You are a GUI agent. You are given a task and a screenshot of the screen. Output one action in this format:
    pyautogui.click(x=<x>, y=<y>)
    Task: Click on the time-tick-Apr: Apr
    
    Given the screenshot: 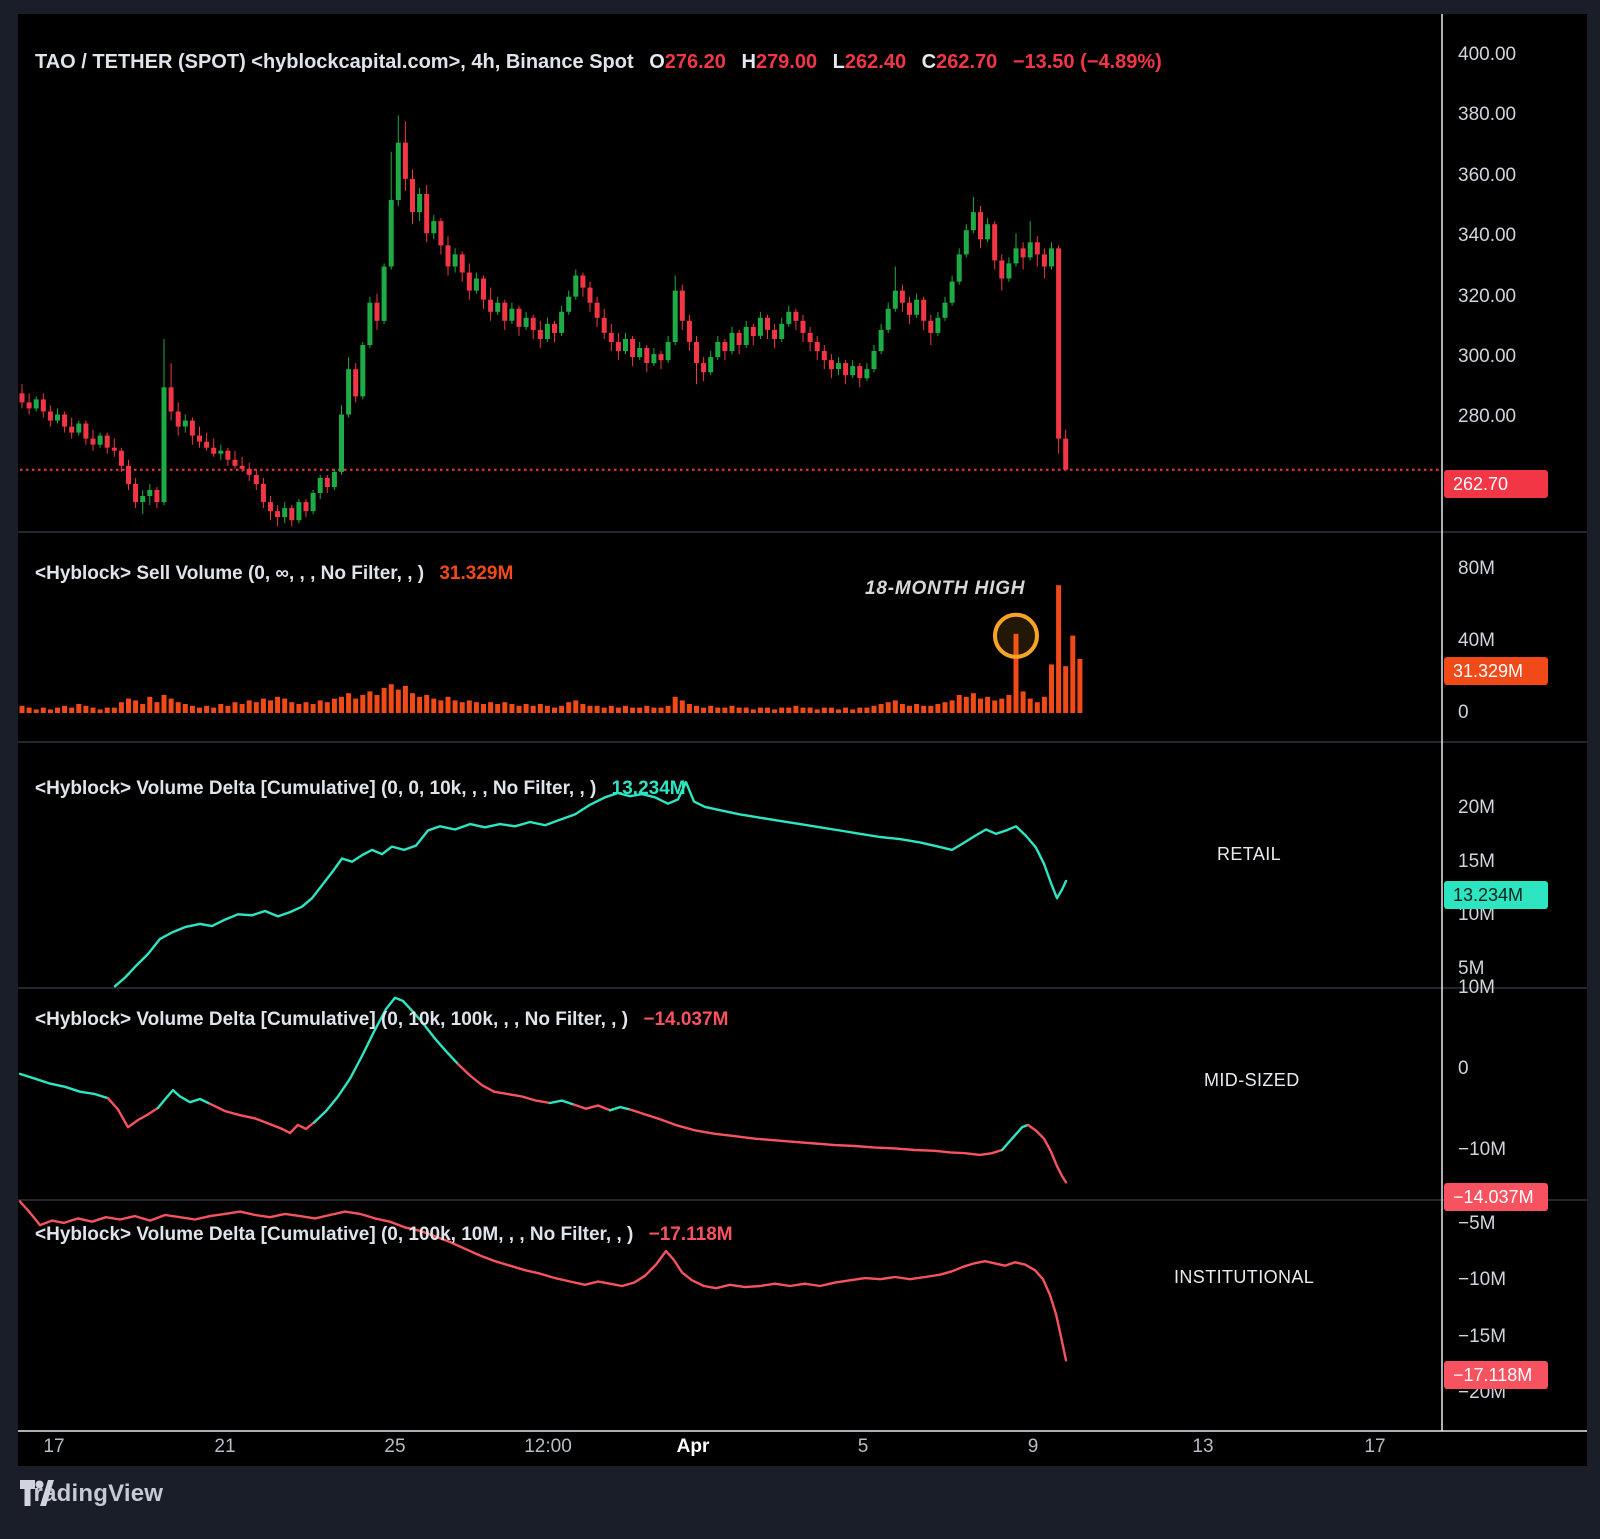 What is the action you would take?
    pyautogui.click(x=693, y=1446)
    